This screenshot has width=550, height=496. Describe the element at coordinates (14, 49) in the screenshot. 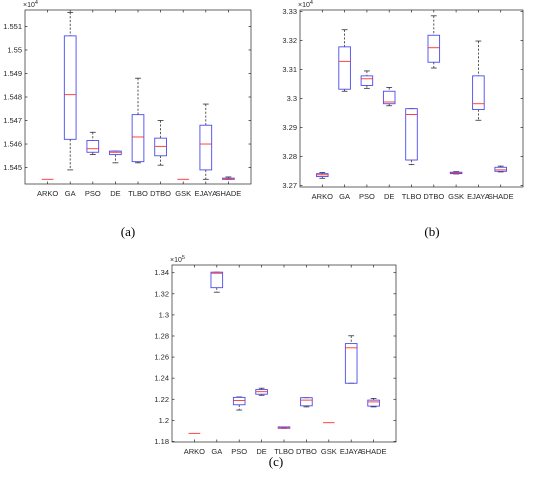

I see `y-tick-label: 1.55` at that location.